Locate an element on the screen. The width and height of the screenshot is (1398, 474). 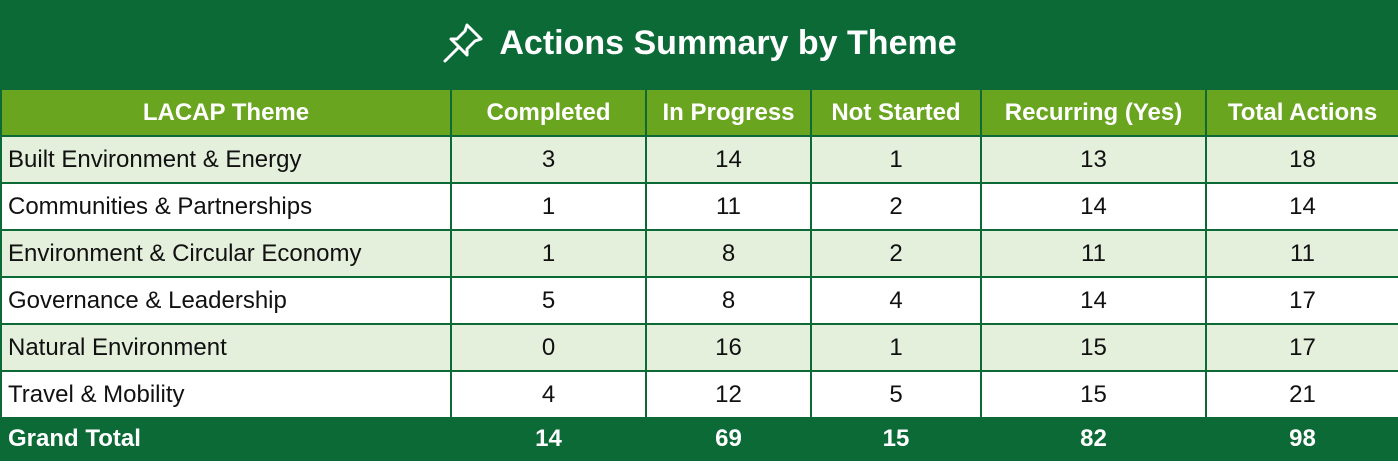
theme-cell: Travel & Mobility is located at coordinates (226, 394).